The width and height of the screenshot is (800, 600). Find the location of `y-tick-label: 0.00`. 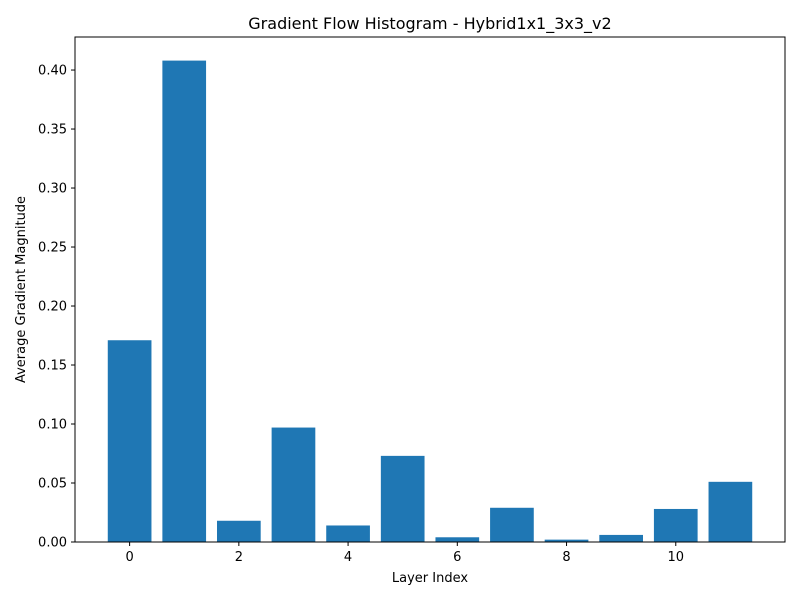

y-tick-label: 0.00 is located at coordinates (52, 543).